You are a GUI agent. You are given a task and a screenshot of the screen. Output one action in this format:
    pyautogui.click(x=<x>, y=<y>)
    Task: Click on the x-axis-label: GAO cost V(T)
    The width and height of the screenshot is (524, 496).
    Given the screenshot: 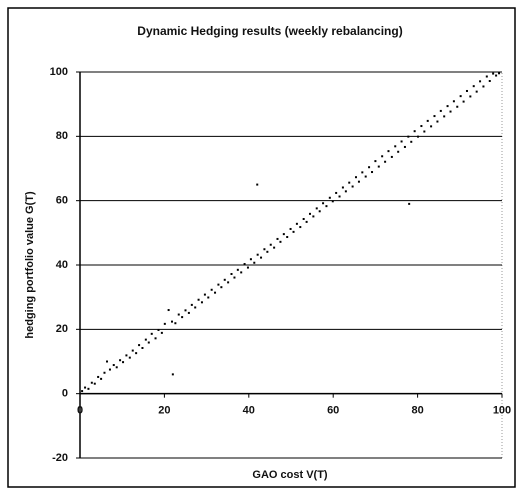 What is the action you would take?
    pyautogui.click(x=290, y=475)
    